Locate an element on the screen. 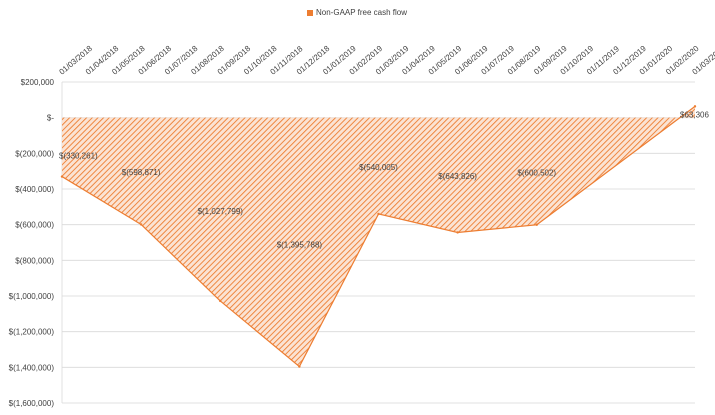 Image resolution: width=715 pixels, height=415 pixels. data-label: $(330,261) is located at coordinates (78, 155).